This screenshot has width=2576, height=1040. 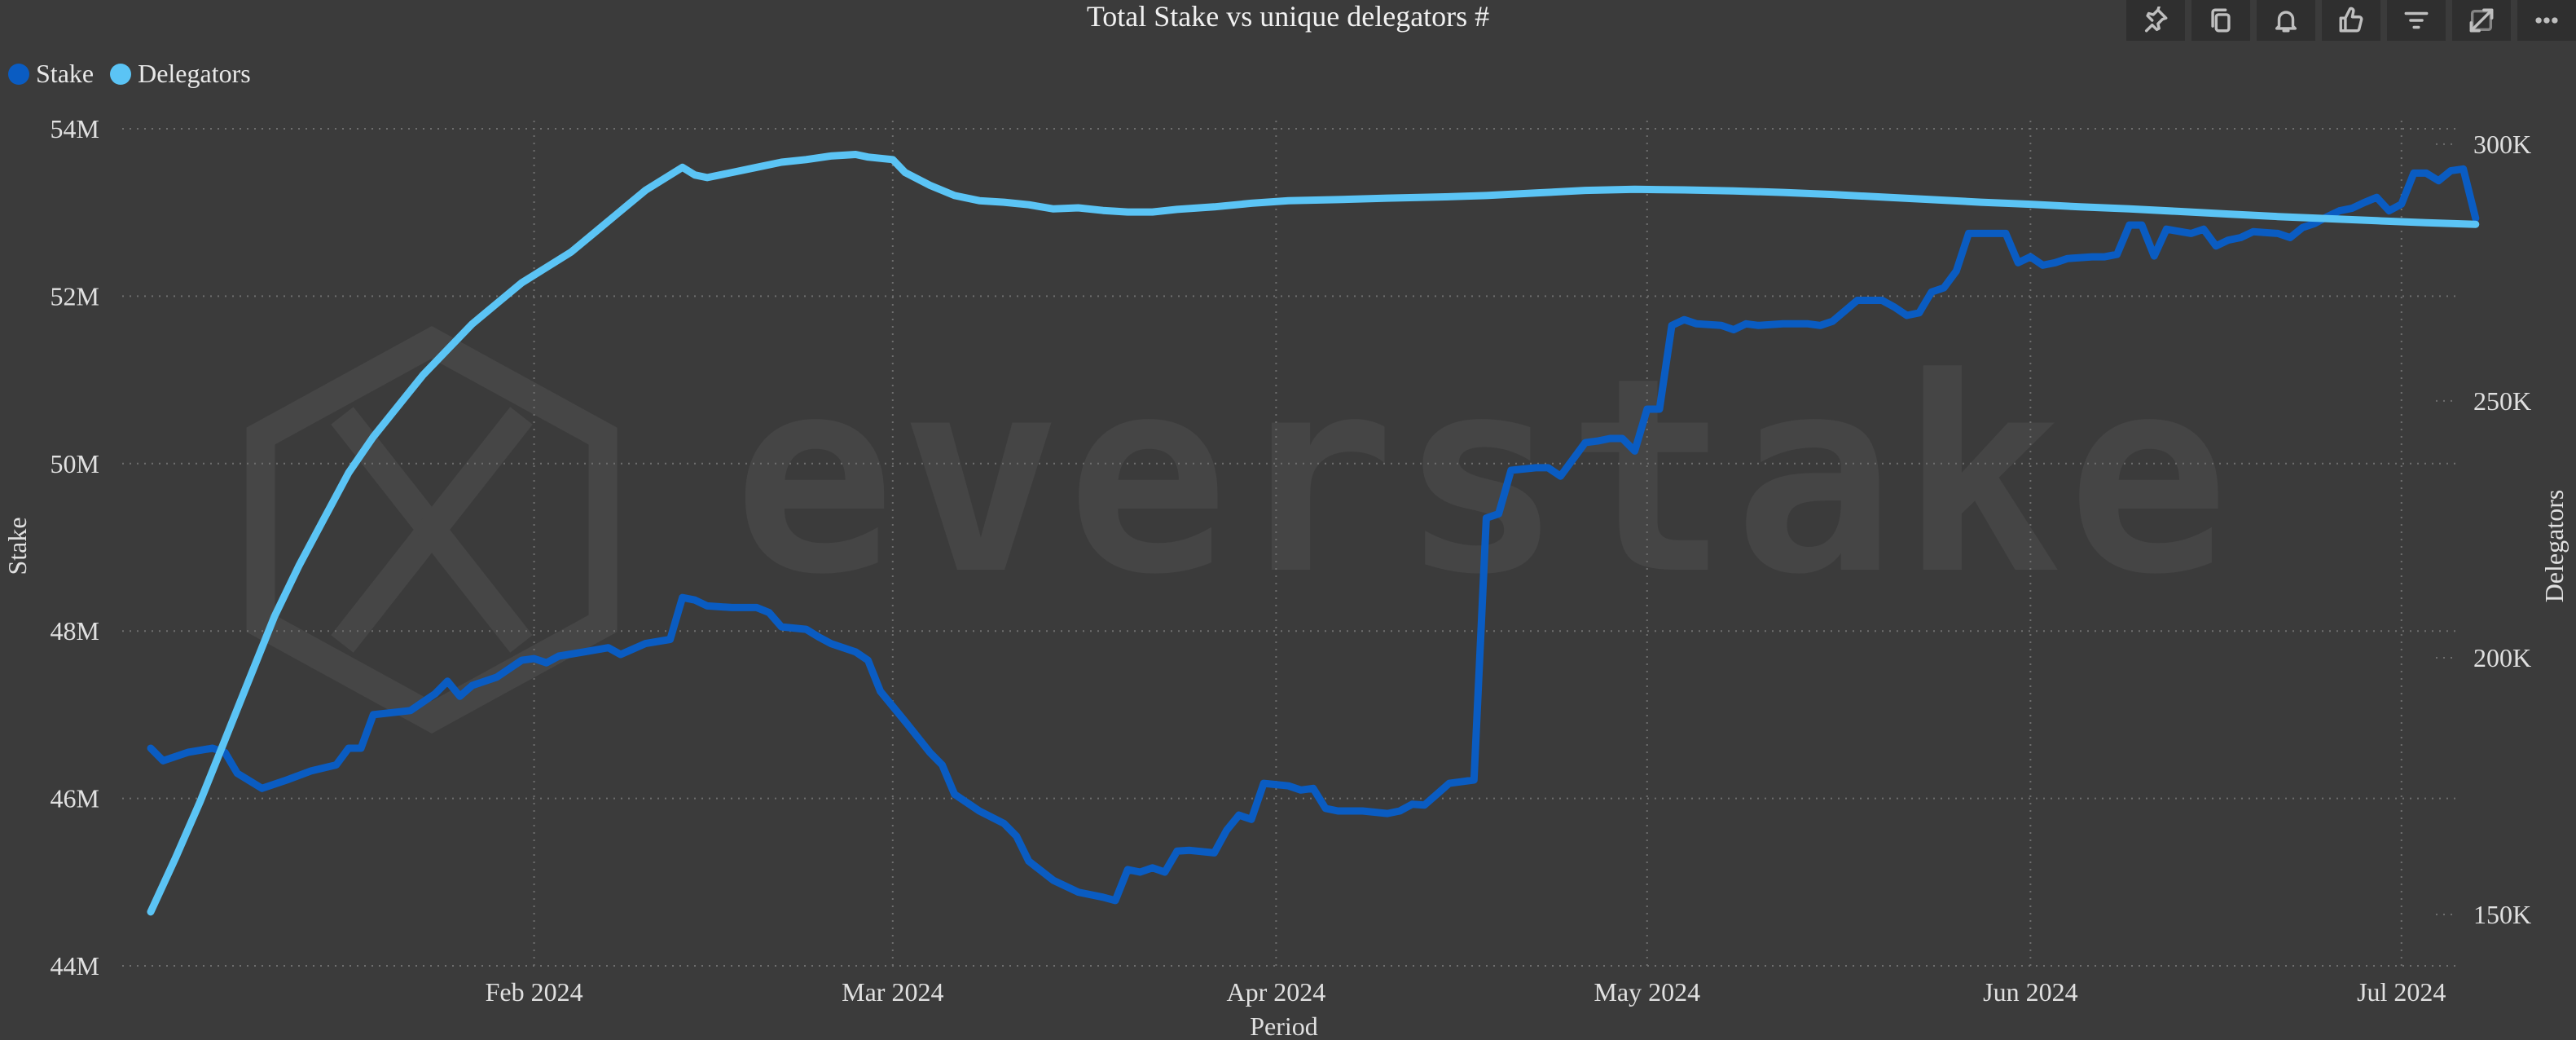 I want to click on alert-button, so click(x=2286, y=21).